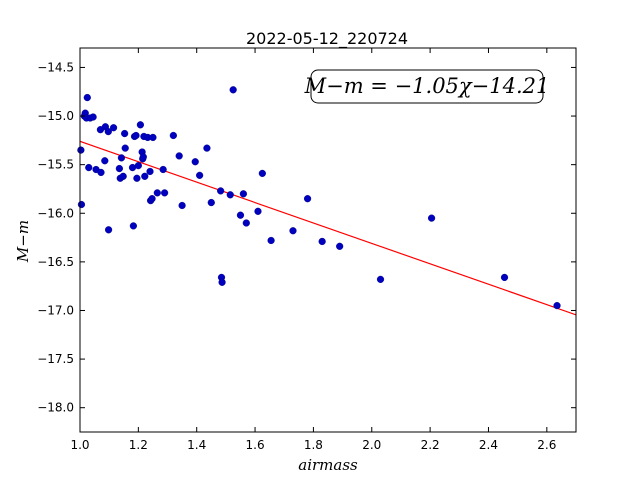 The width and height of the screenshot is (640, 480). What do you see at coordinates (196, 445) in the screenshot?
I see `x-tick-label: 1.4` at bounding box center [196, 445].